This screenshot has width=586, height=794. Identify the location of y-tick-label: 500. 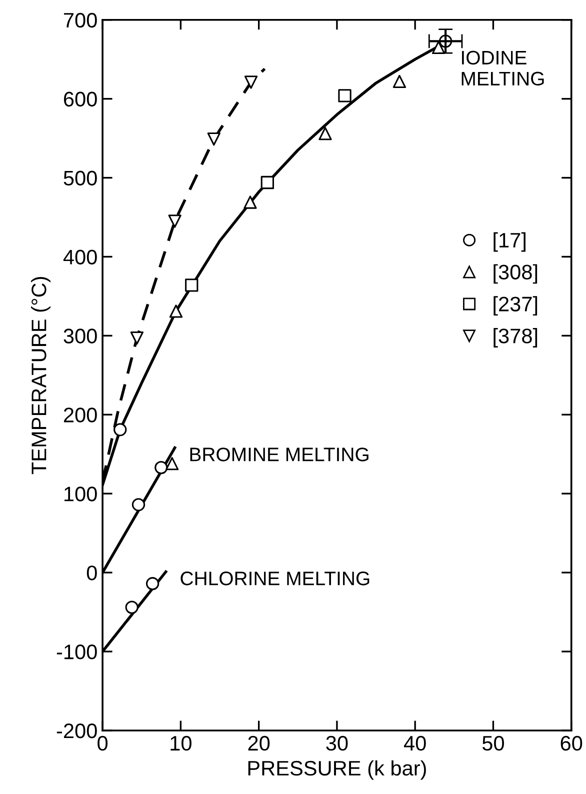
(80, 178).